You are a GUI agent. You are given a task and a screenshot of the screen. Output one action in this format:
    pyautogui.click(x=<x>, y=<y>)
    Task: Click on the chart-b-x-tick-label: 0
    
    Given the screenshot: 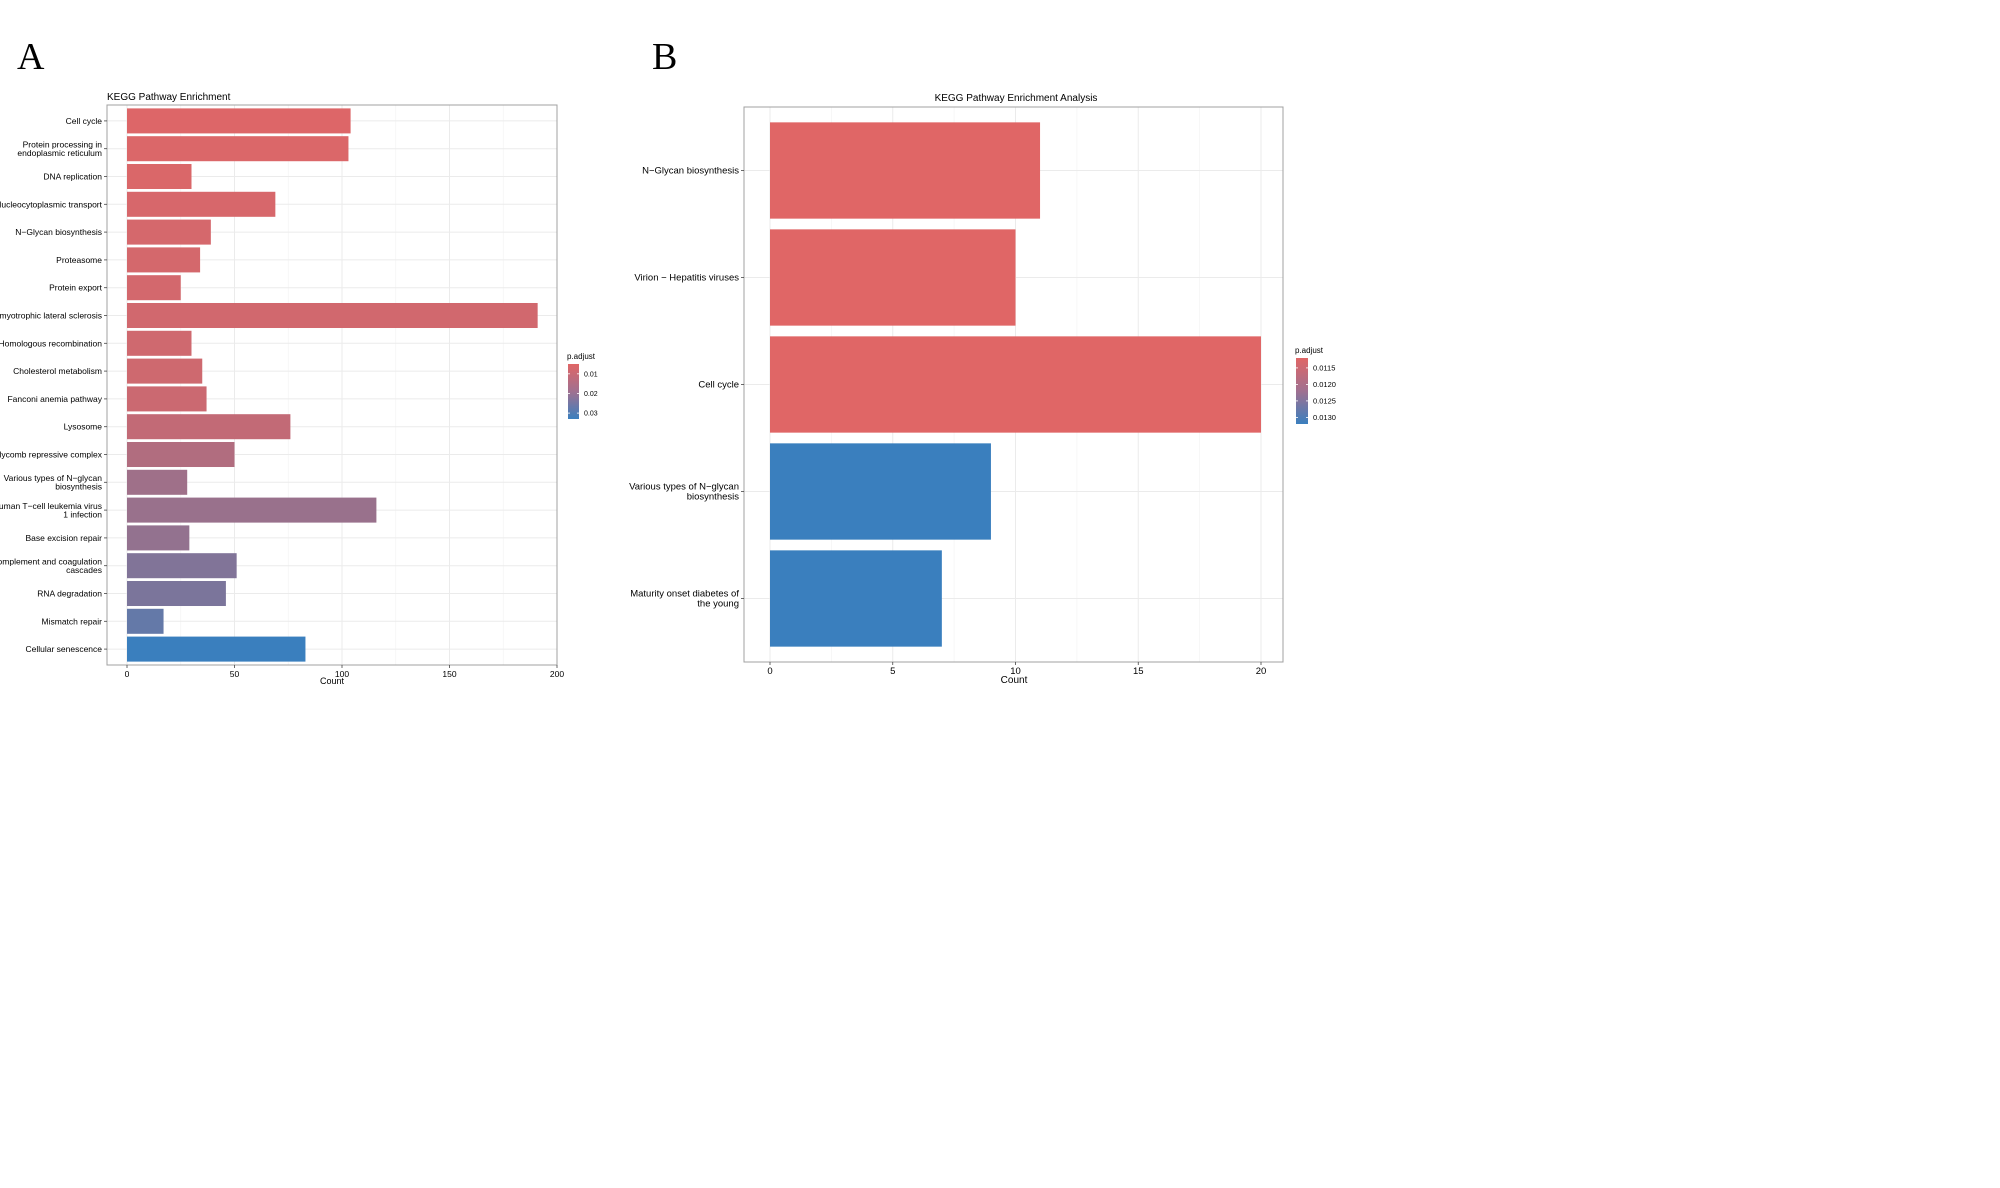 What is the action you would take?
    pyautogui.click(x=769, y=671)
    